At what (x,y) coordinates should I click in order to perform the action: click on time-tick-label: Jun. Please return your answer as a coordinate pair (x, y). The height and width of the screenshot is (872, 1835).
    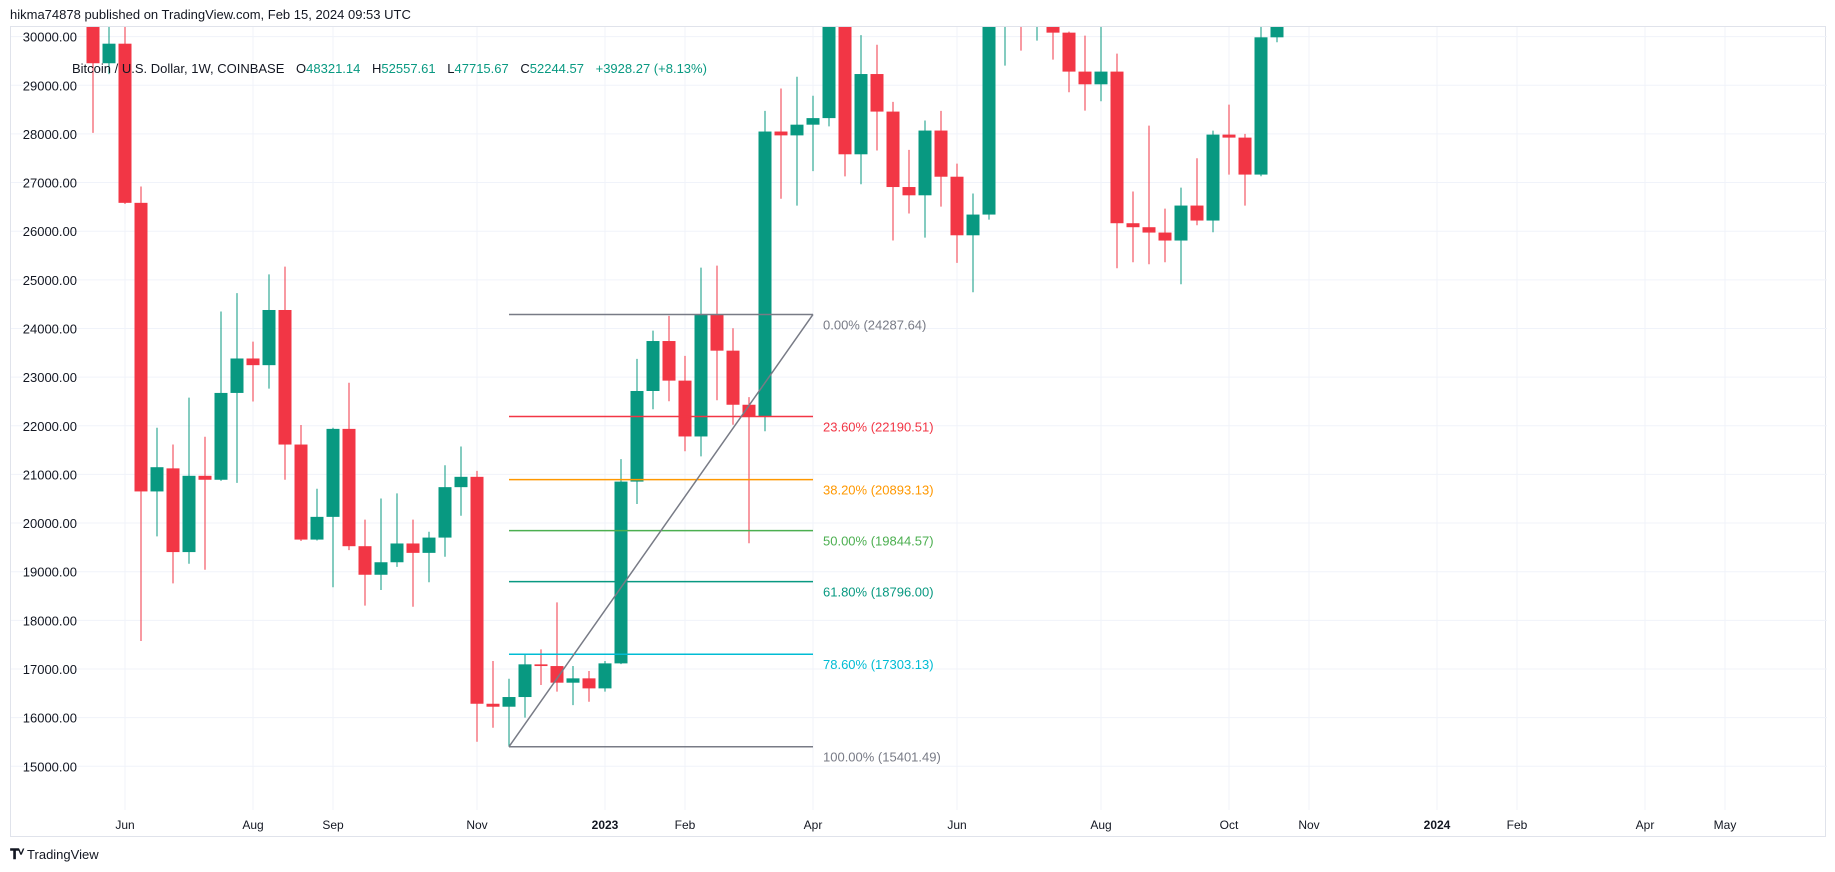
    Looking at the image, I should click on (956, 825).